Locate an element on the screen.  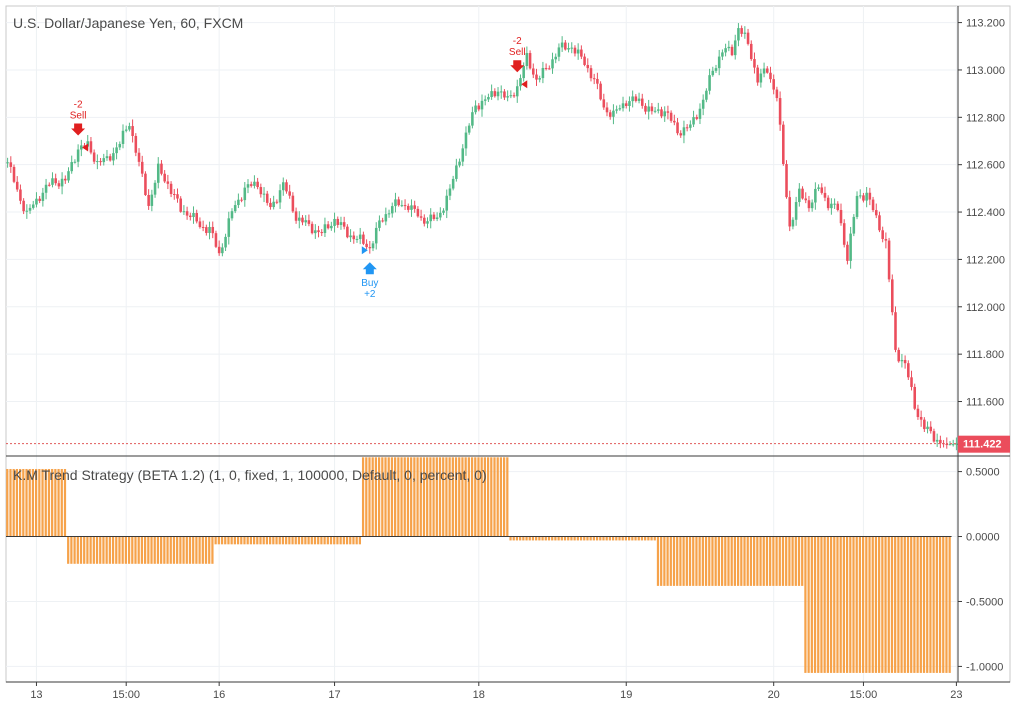
price-tick-label: 112.600 is located at coordinates (985, 166).